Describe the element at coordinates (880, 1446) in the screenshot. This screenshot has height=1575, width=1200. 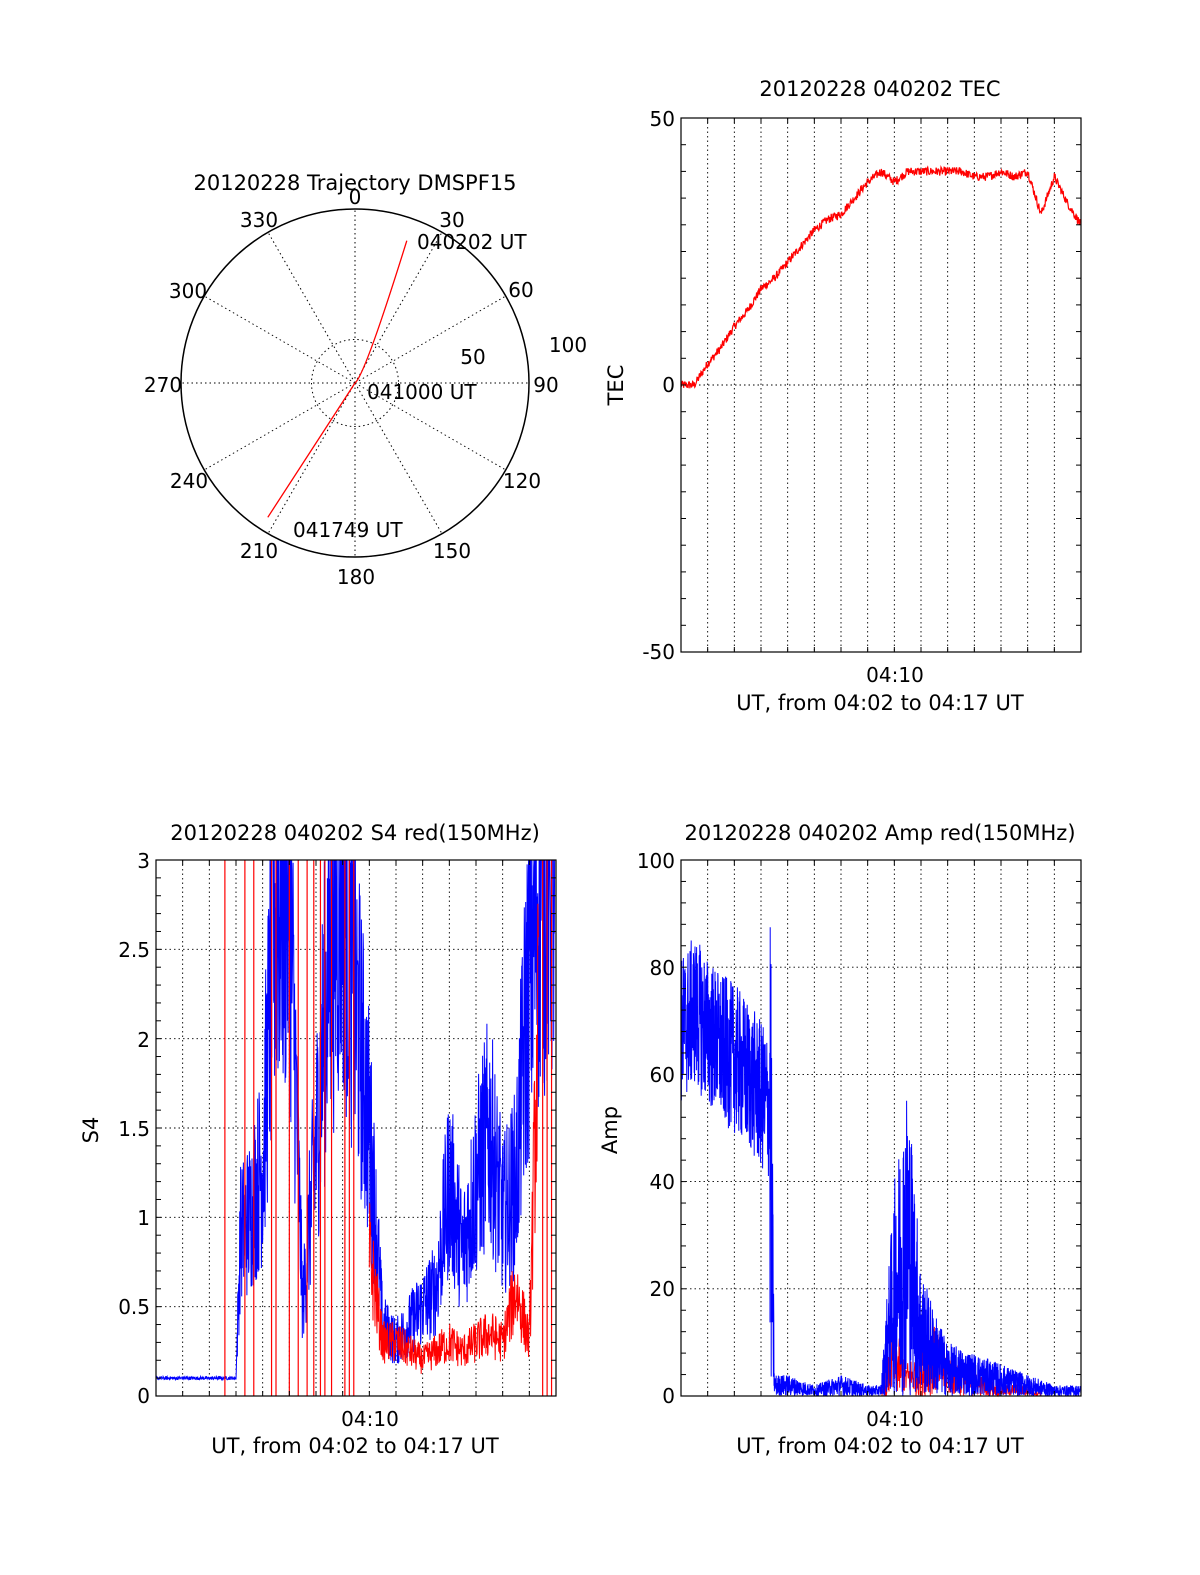
I see `amp-xlabel: UT, from 04:02 to 04:17 UT` at that location.